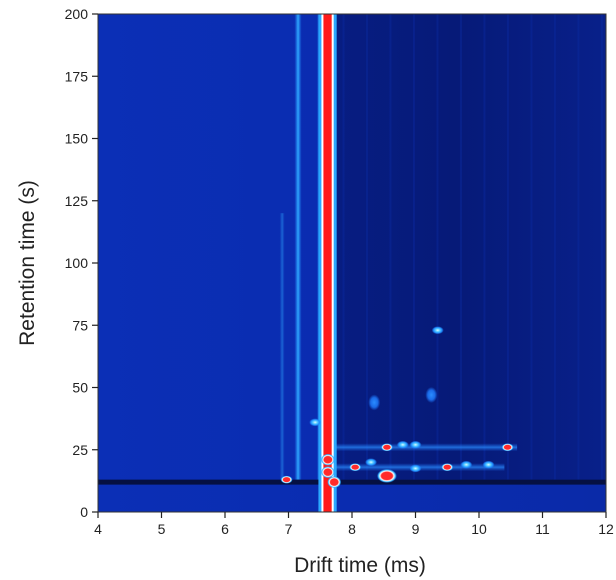  Describe the element at coordinates (80, 325) in the screenshot. I see `y-tick-label: 75` at that location.